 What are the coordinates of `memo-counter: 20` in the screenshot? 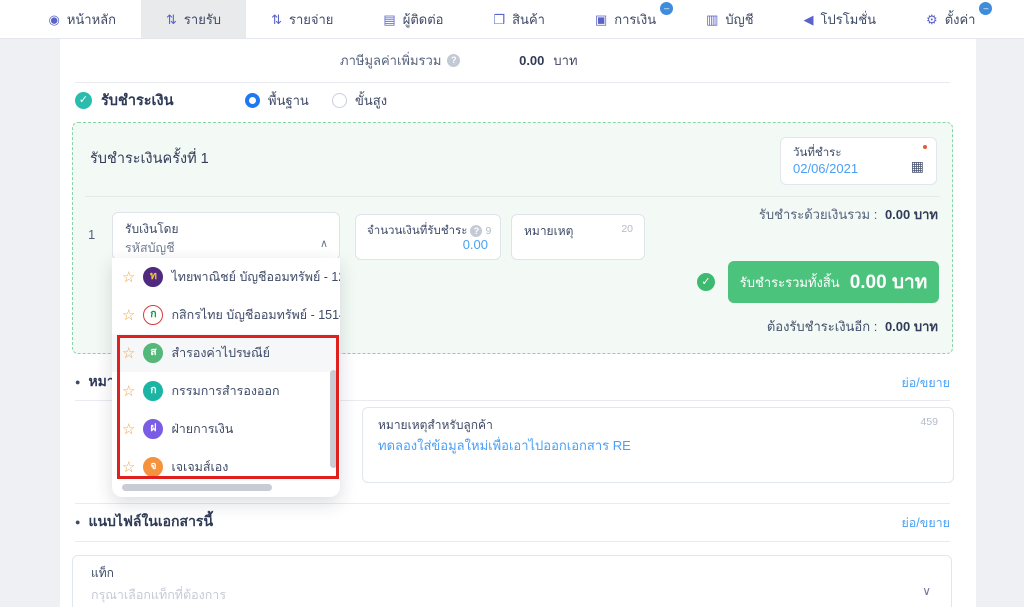 It's located at (627, 229).